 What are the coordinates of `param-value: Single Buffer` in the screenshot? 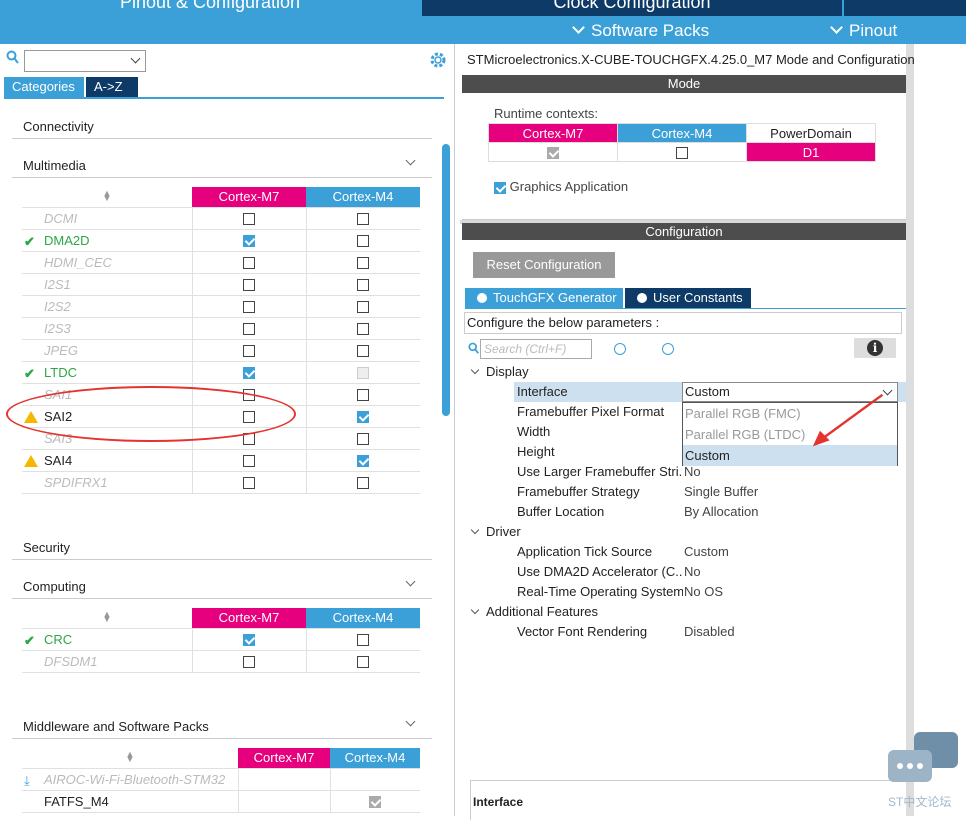 It's located at (721, 491).